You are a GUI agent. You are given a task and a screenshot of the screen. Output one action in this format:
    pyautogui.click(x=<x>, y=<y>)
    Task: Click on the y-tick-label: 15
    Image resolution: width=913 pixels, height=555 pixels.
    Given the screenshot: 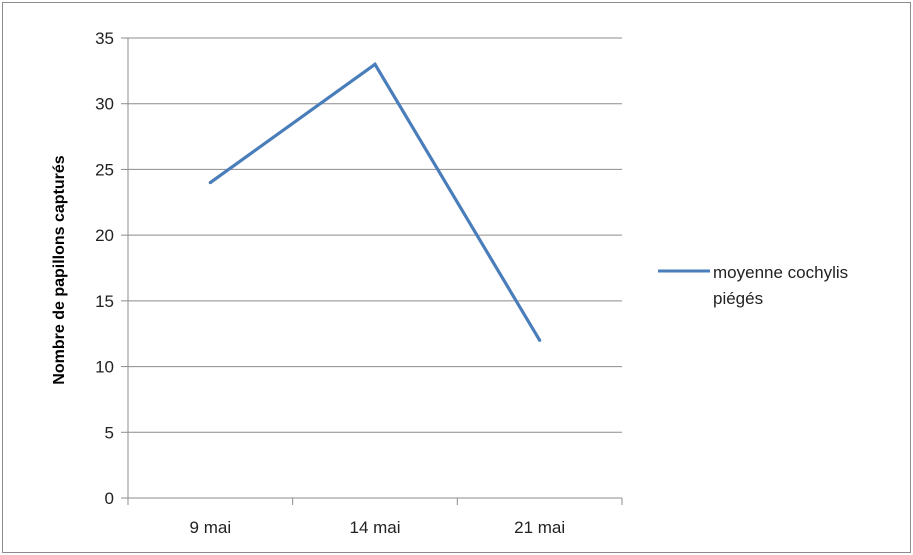 What is the action you would take?
    pyautogui.click(x=104, y=301)
    